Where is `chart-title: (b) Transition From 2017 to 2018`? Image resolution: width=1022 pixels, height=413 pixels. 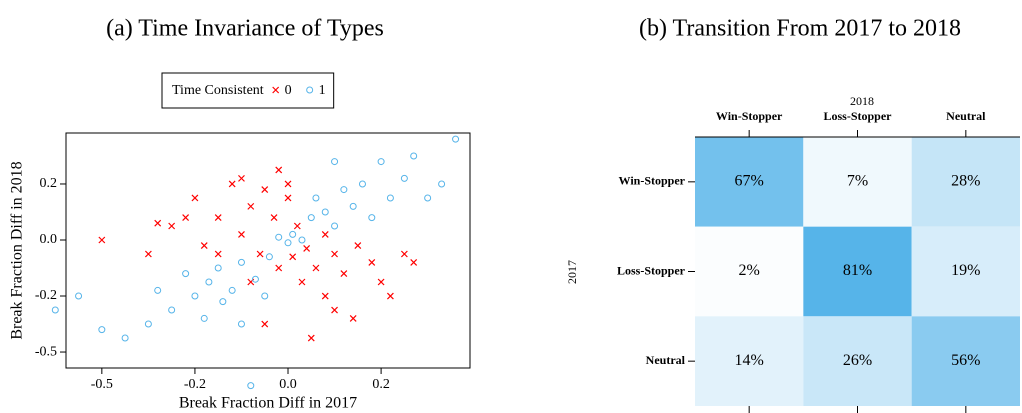
chart-title: (b) Transition From 2017 to 2018 is located at coordinates (800, 29).